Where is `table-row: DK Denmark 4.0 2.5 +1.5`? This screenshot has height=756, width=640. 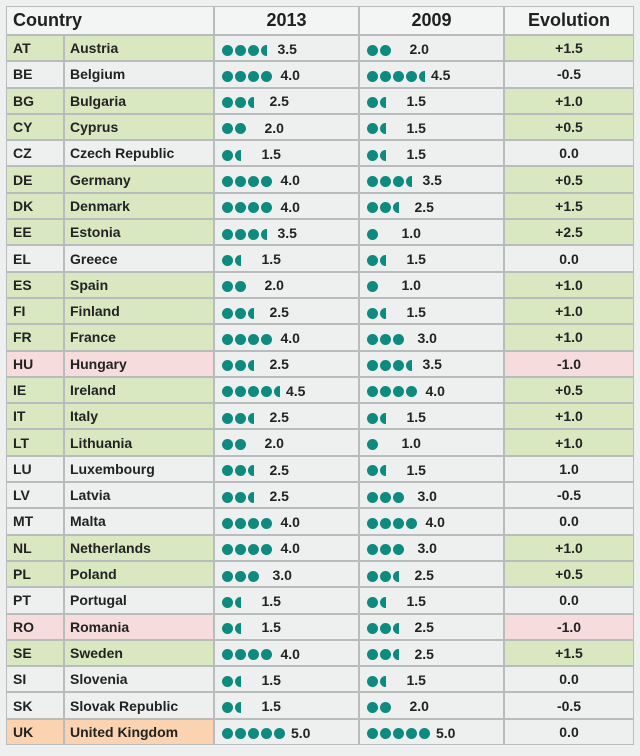
table-row: DK Denmark 4.0 2.5 +1.5 is located at coordinates (320, 206).